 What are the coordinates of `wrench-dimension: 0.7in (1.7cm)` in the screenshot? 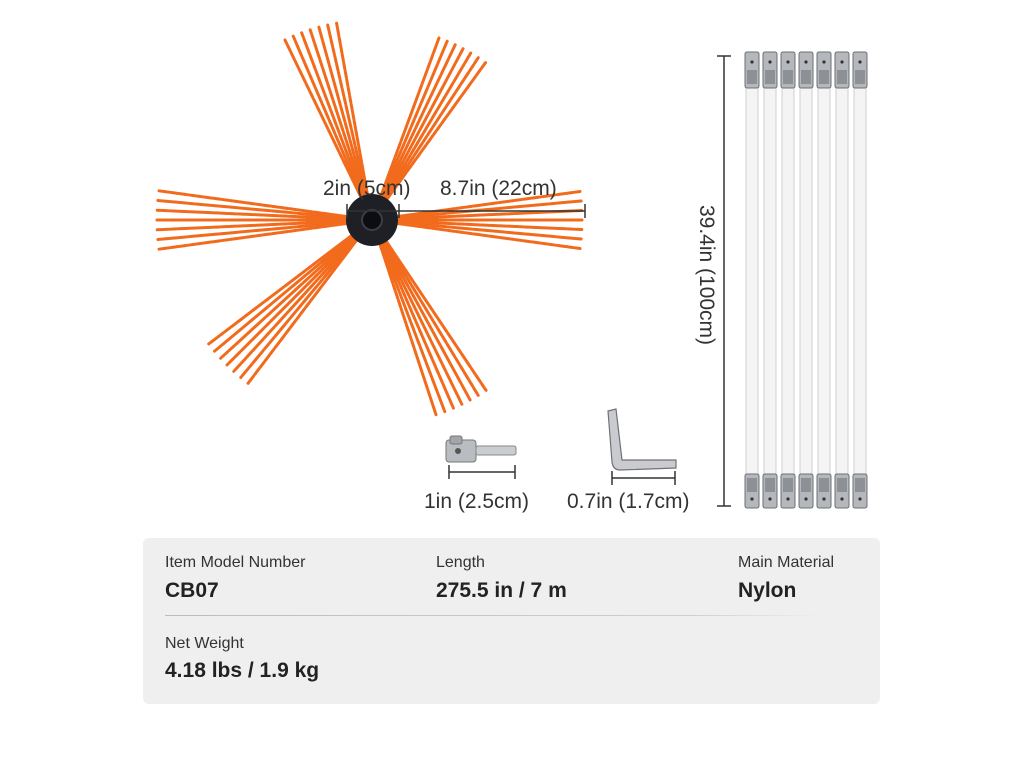 It's located at (628, 501).